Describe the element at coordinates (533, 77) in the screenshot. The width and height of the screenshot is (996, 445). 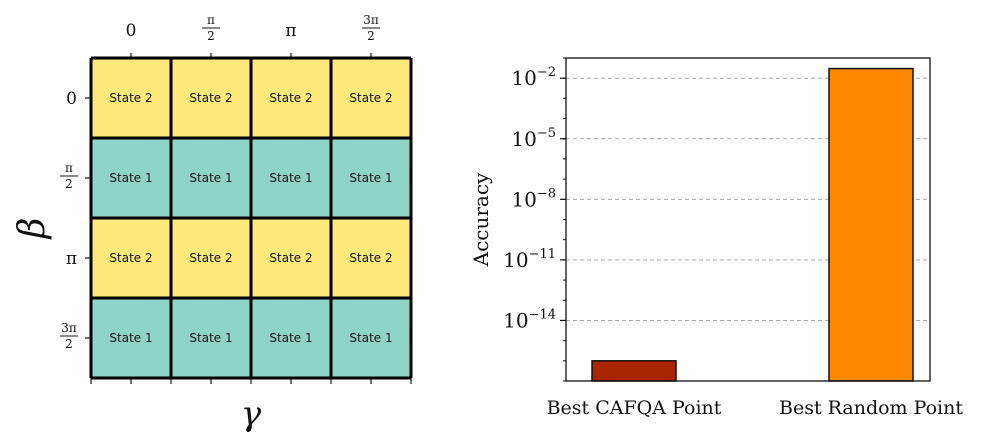
I see `y-tick-label: 10⁻²` at that location.